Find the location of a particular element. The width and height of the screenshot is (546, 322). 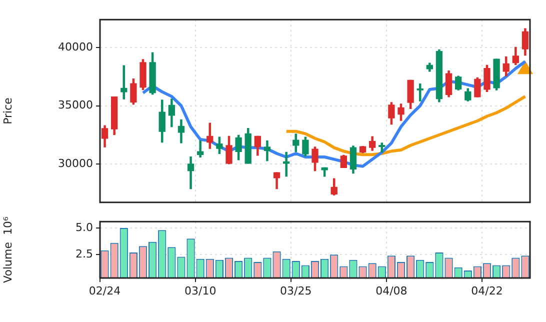

y-tick-label: 40000 is located at coordinates (75, 47).